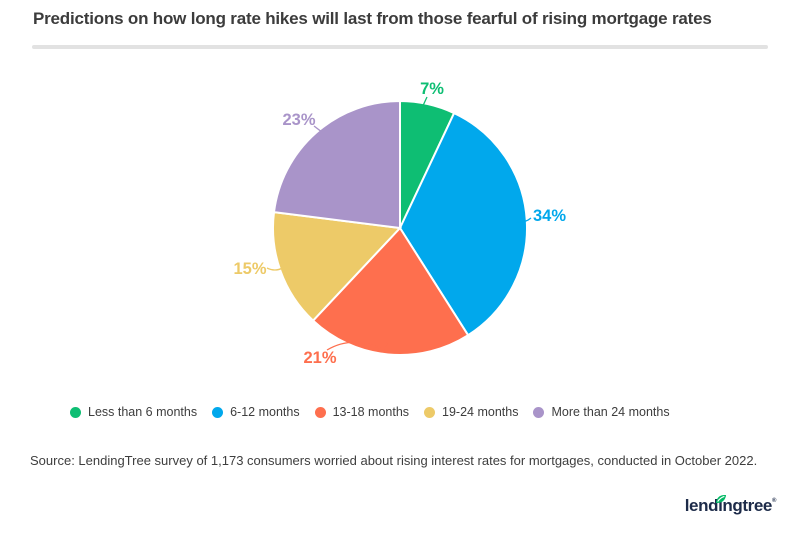  I want to click on pie-percent-label-more-than-24-months: 23%, so click(298, 120).